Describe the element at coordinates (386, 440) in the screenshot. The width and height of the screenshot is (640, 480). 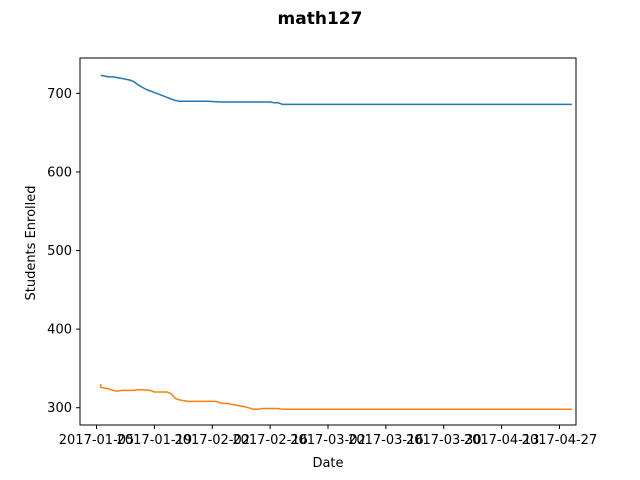
I see `x-tick-label: 2017-03-16` at that location.